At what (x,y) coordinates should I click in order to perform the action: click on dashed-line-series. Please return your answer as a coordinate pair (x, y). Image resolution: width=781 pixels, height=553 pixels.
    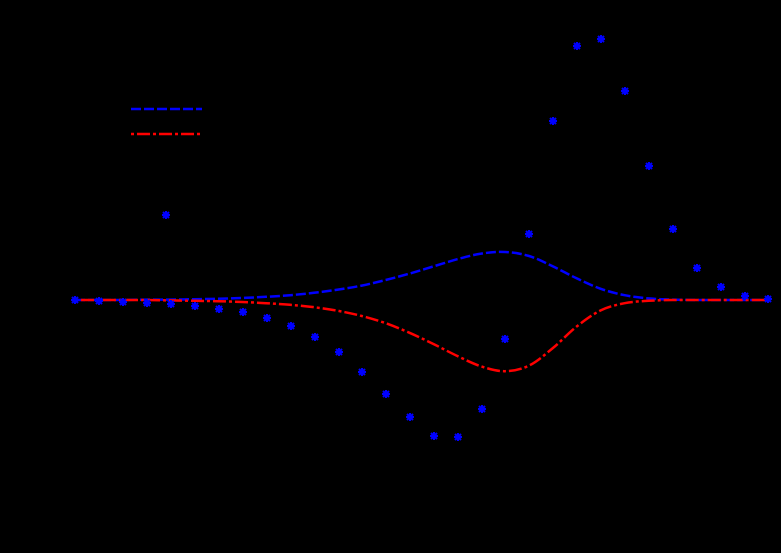
    Looking at the image, I should click on (421, 276).